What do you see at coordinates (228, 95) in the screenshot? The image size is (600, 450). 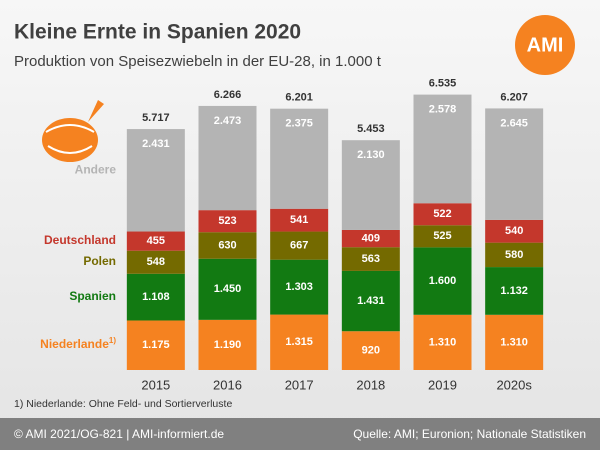 I see `total-label: 6.266` at bounding box center [228, 95].